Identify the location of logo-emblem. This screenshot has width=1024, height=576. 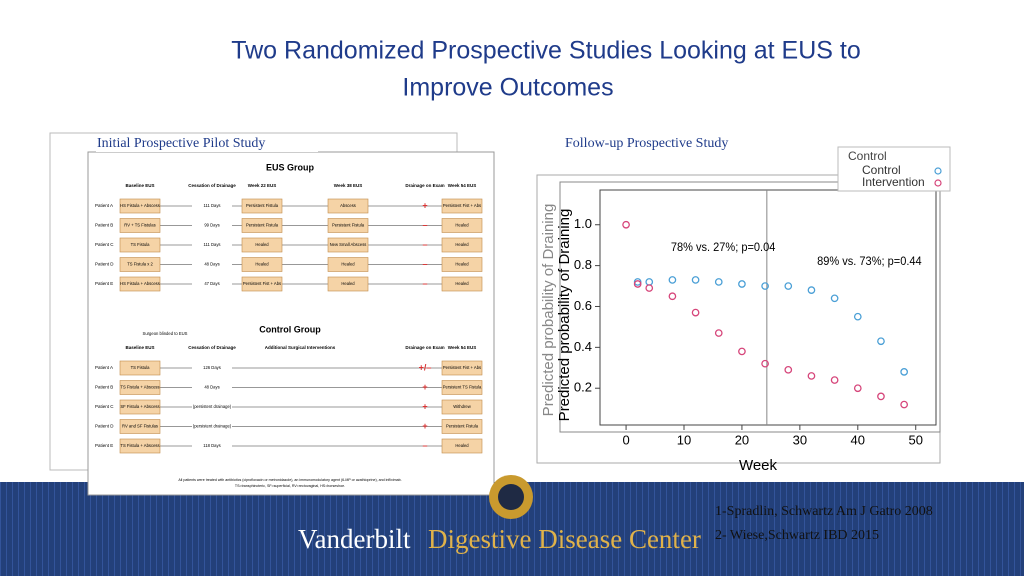
(511, 497).